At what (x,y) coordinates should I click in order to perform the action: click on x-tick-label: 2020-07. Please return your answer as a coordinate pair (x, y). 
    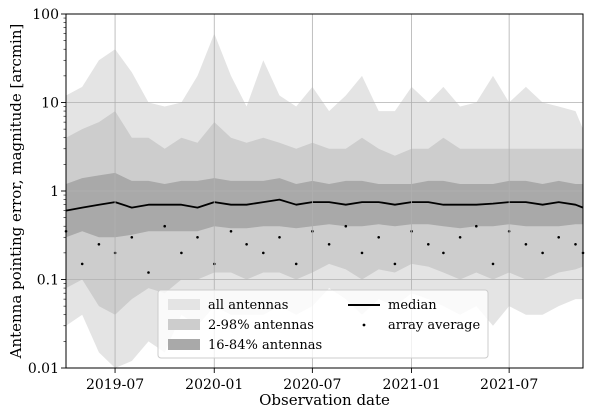
    Looking at the image, I should click on (312, 385).